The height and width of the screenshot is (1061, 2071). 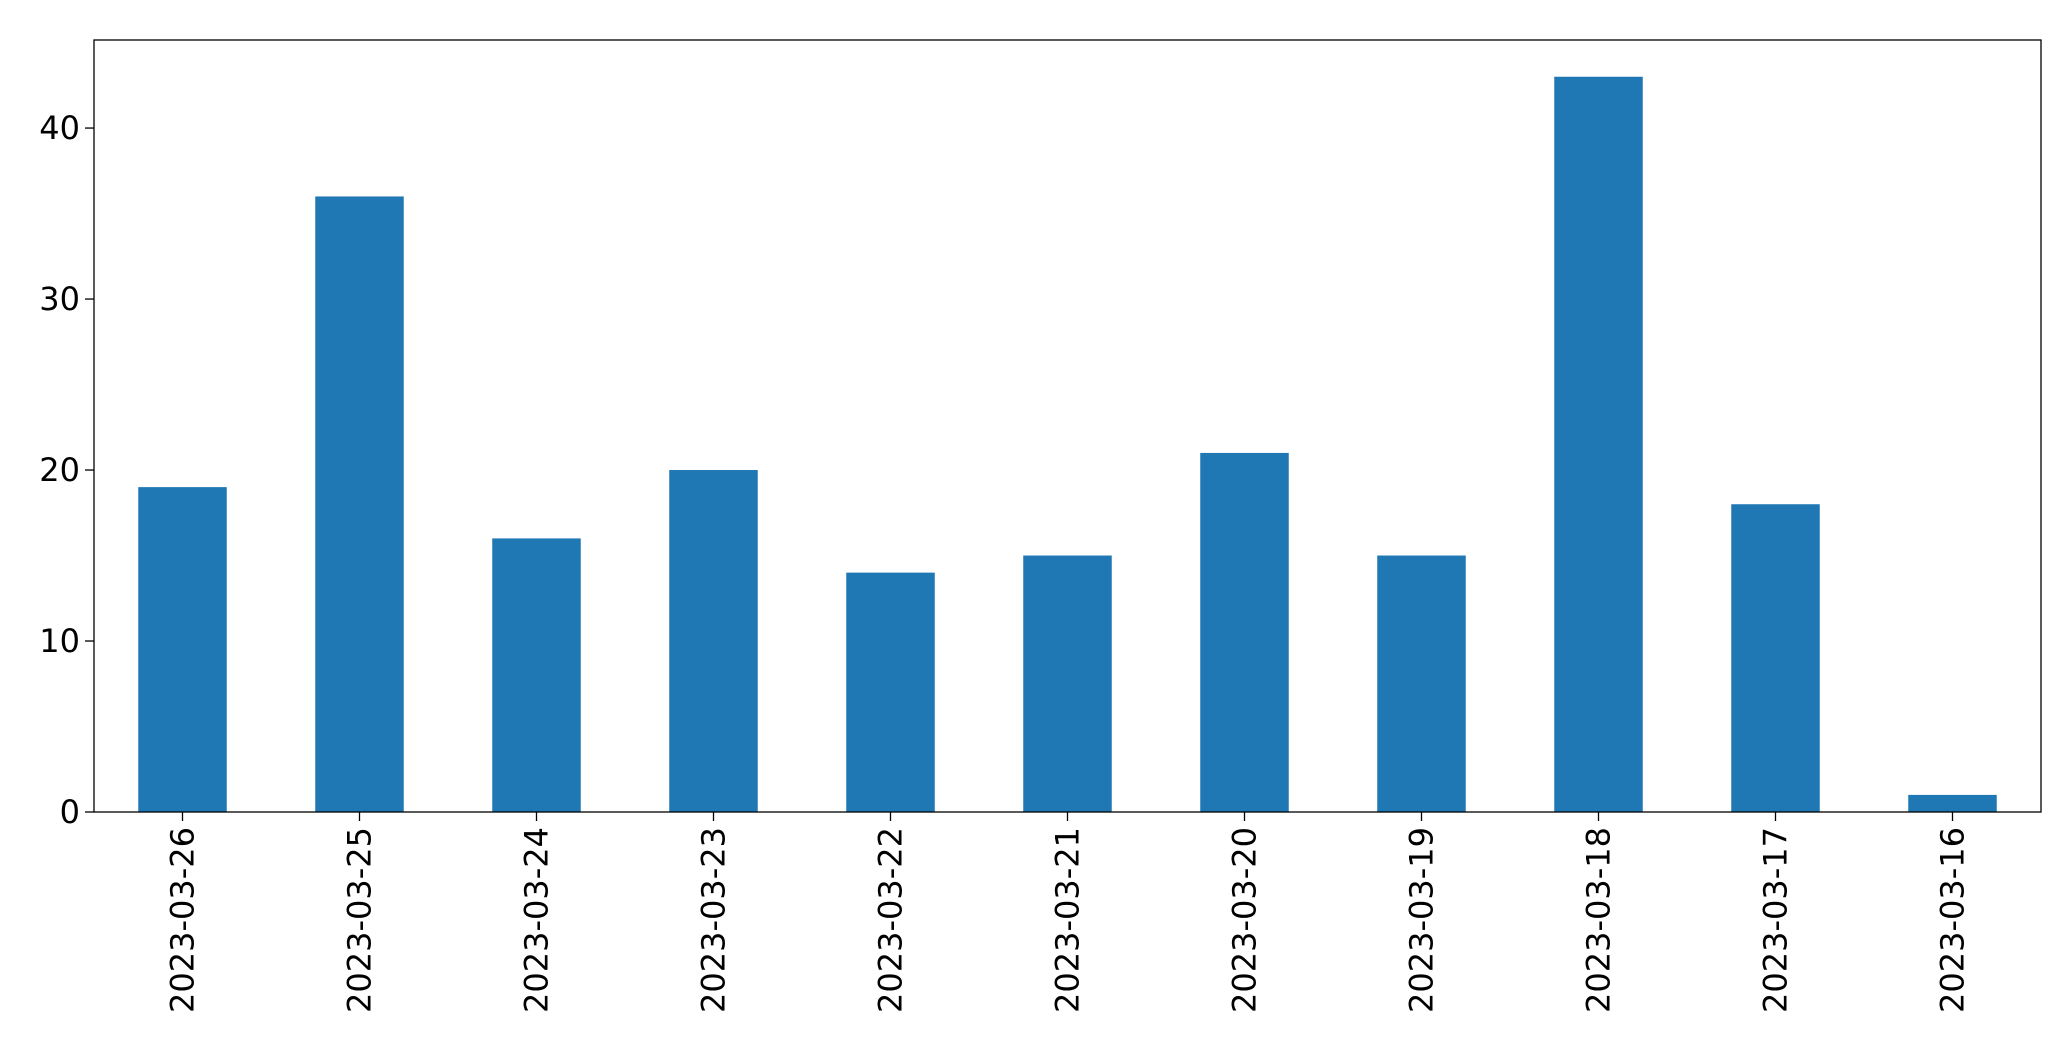 What do you see at coordinates (183, 920) in the screenshot?
I see `x-tick-label: 2023-03-26` at bounding box center [183, 920].